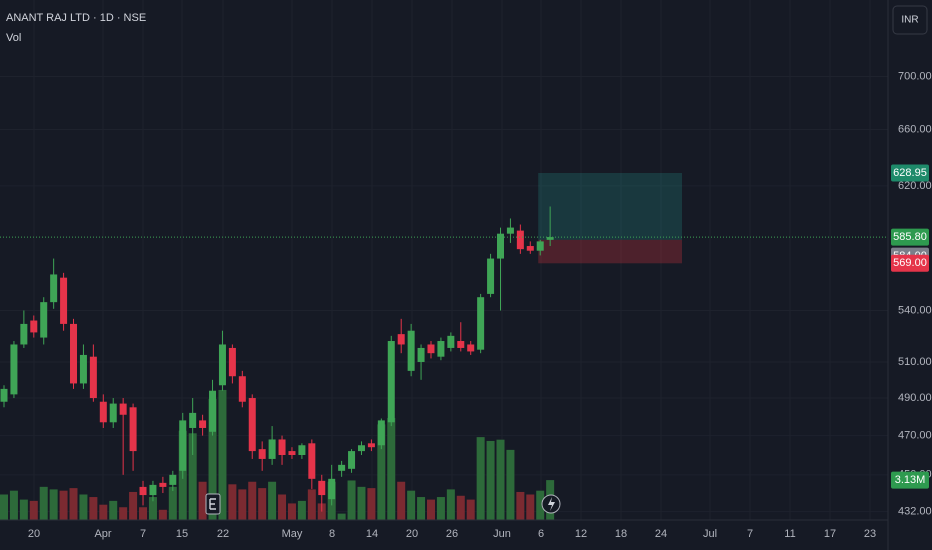 The image size is (932, 550). Describe the element at coordinates (102, 534) in the screenshot. I see `x-tick-label: Apr` at that location.